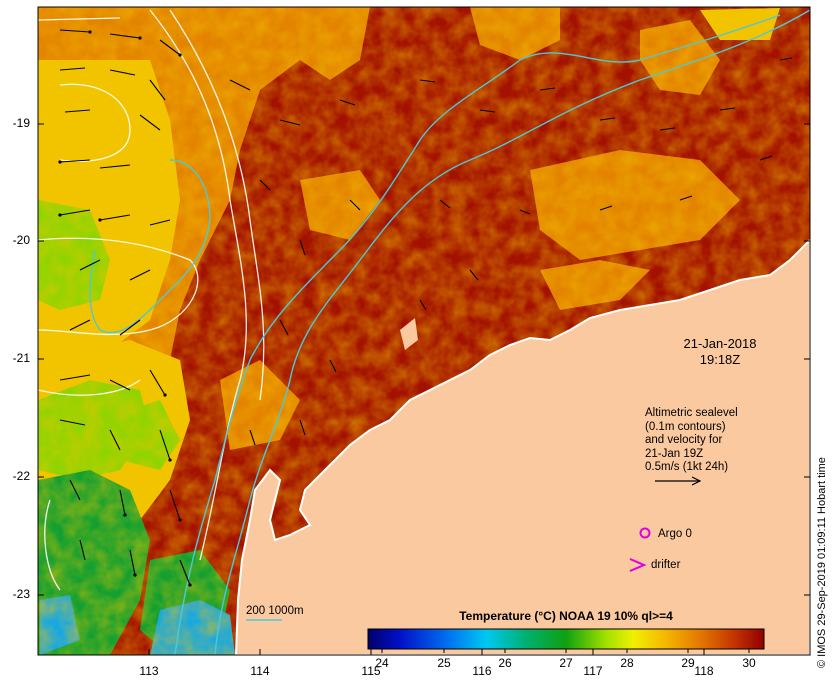 Image resolution: width=840 pixels, height=680 pixels. Describe the element at coordinates (645, 533) in the screenshot. I see `argo-marker-icon` at that location.